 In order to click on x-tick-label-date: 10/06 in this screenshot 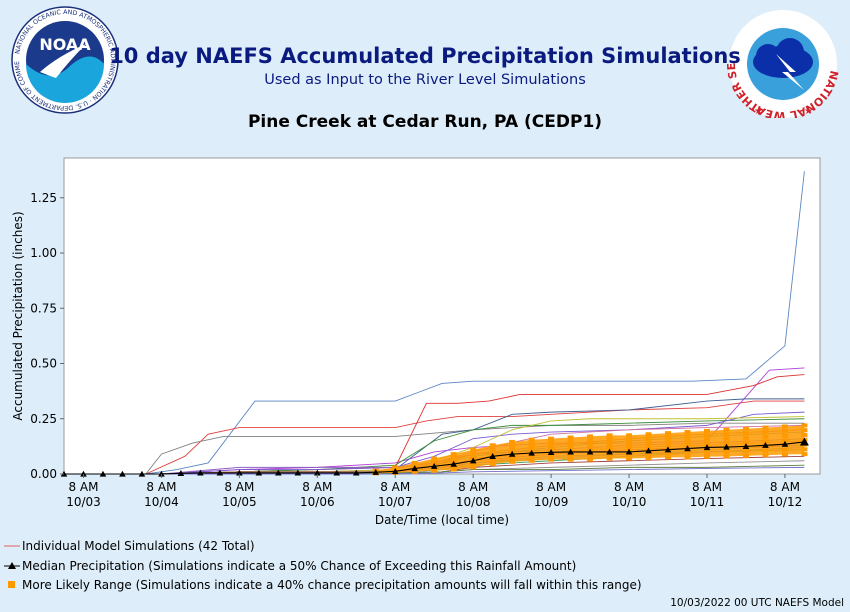, I will do `click(317, 502)`.